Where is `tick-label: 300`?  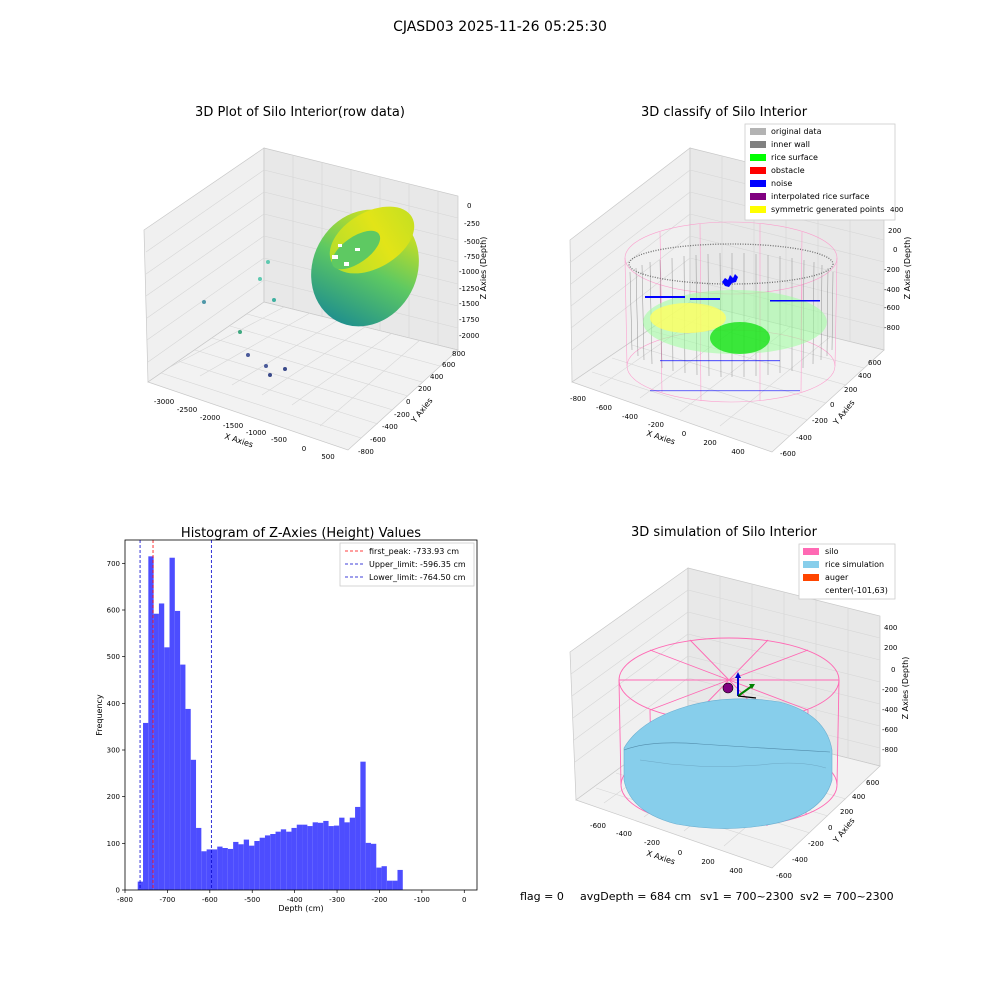 tick-label: 300 is located at coordinates (113, 751).